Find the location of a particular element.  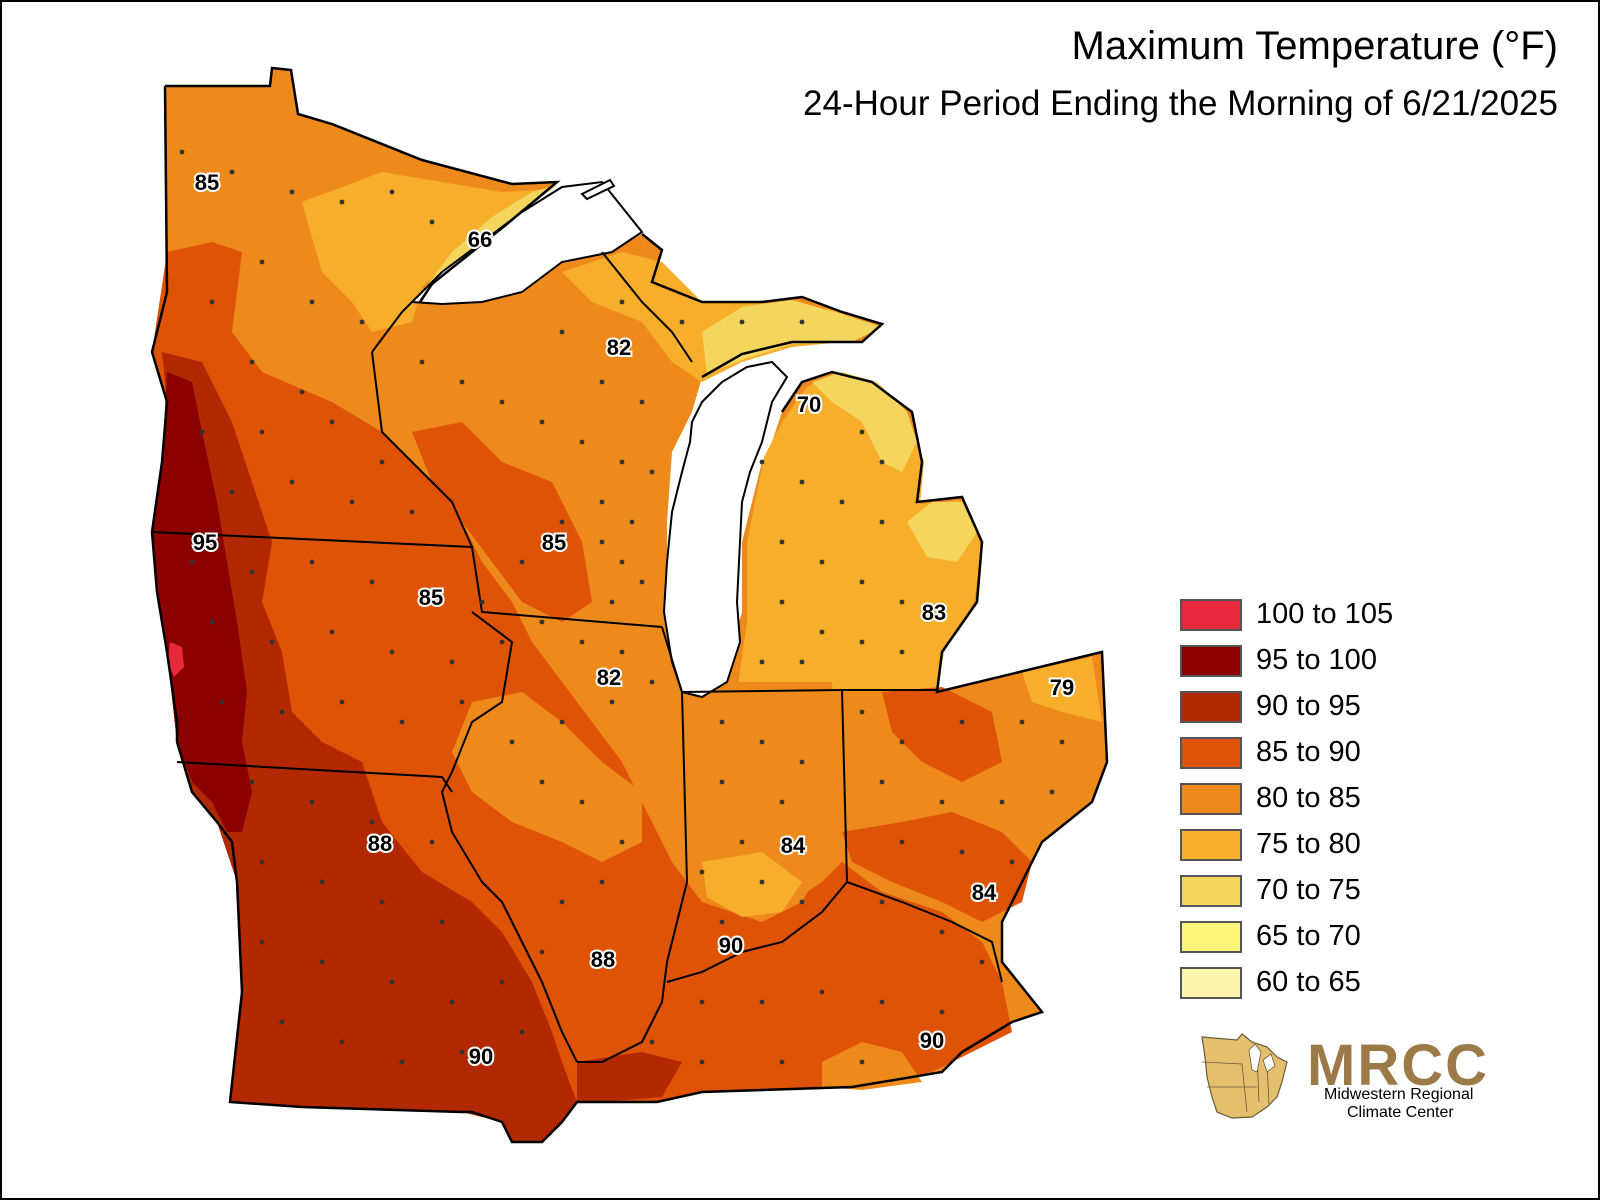

legend-label: 85 to 90 is located at coordinates (1308, 752).